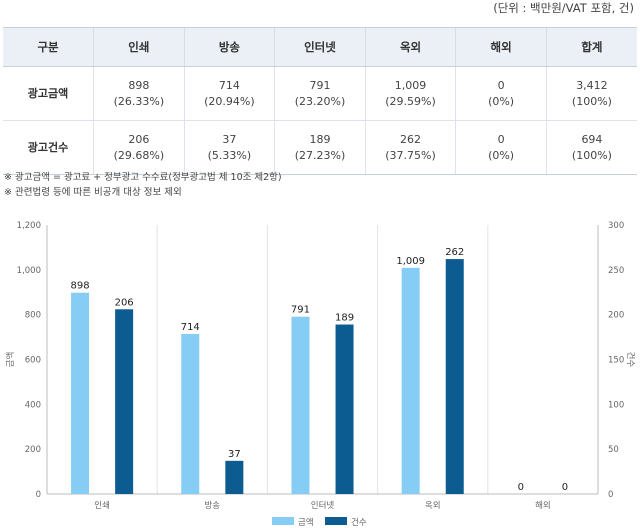 Image resolution: width=640 pixels, height=528 pixels. Describe the element at coordinates (139, 139) in the screenshot. I see `cell-value: 206` at that location.